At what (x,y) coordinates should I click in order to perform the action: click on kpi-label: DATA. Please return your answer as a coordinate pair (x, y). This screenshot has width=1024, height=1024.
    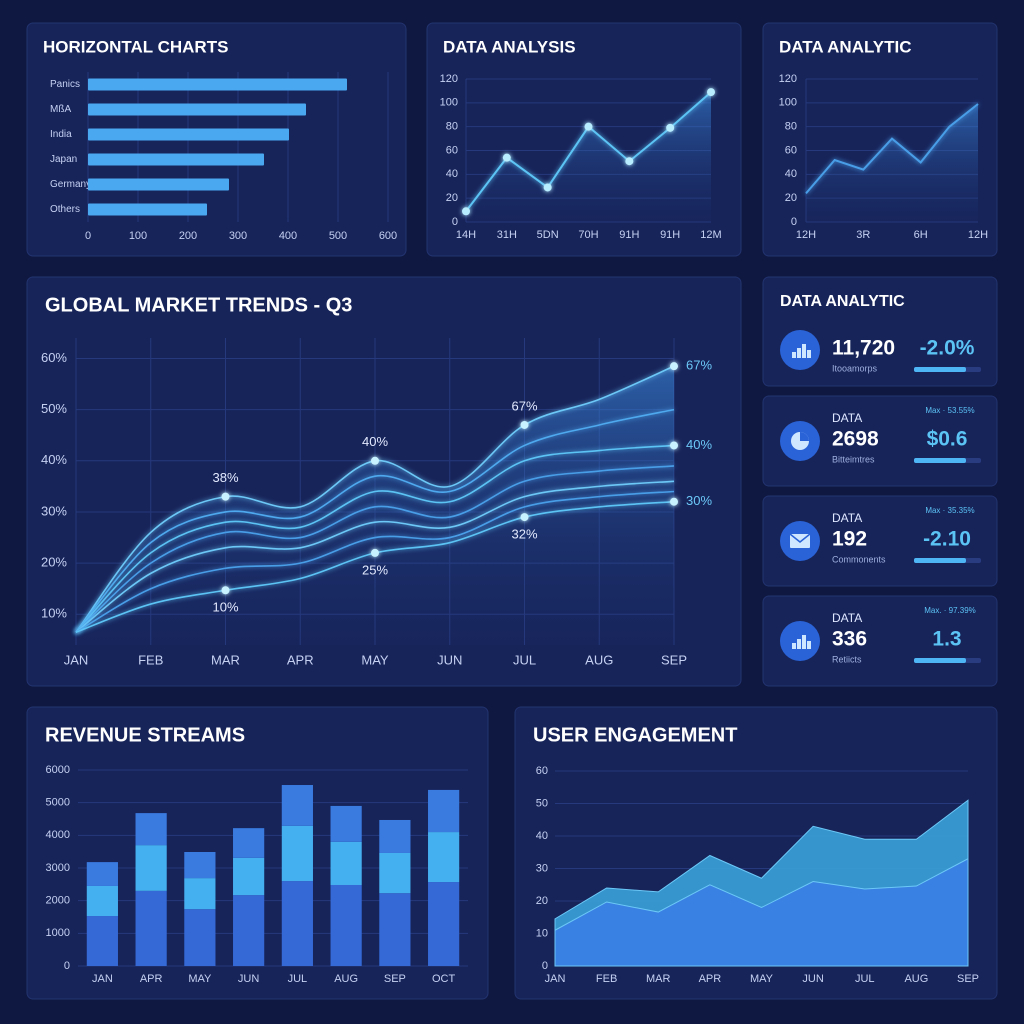
    Looking at the image, I should click on (847, 418).